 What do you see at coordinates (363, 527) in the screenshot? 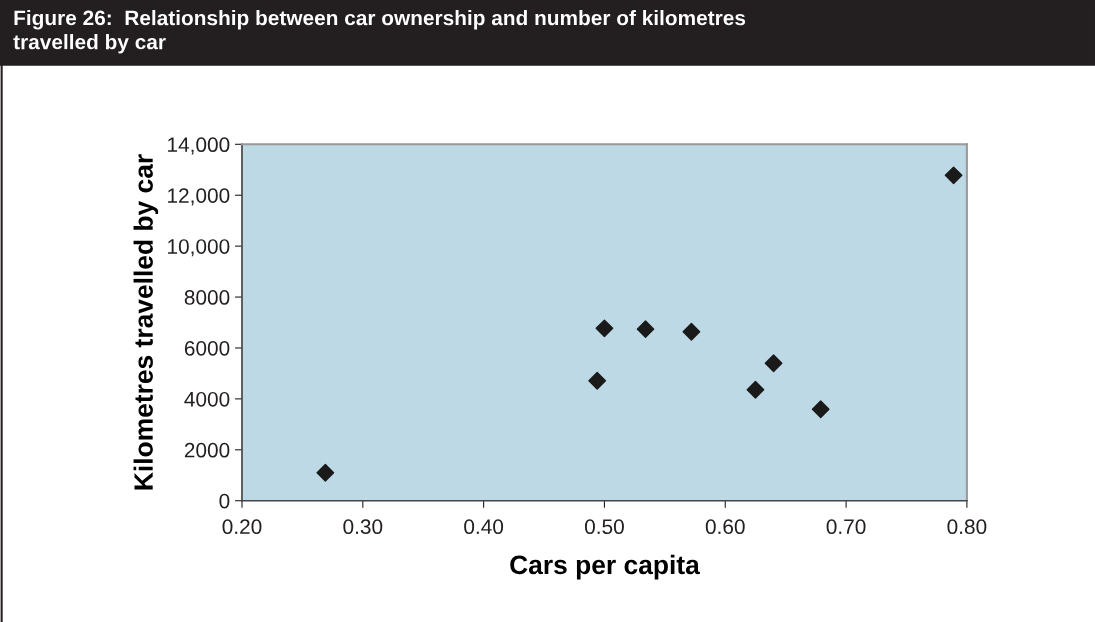
I see `x-tick-label: 0.30` at bounding box center [363, 527].